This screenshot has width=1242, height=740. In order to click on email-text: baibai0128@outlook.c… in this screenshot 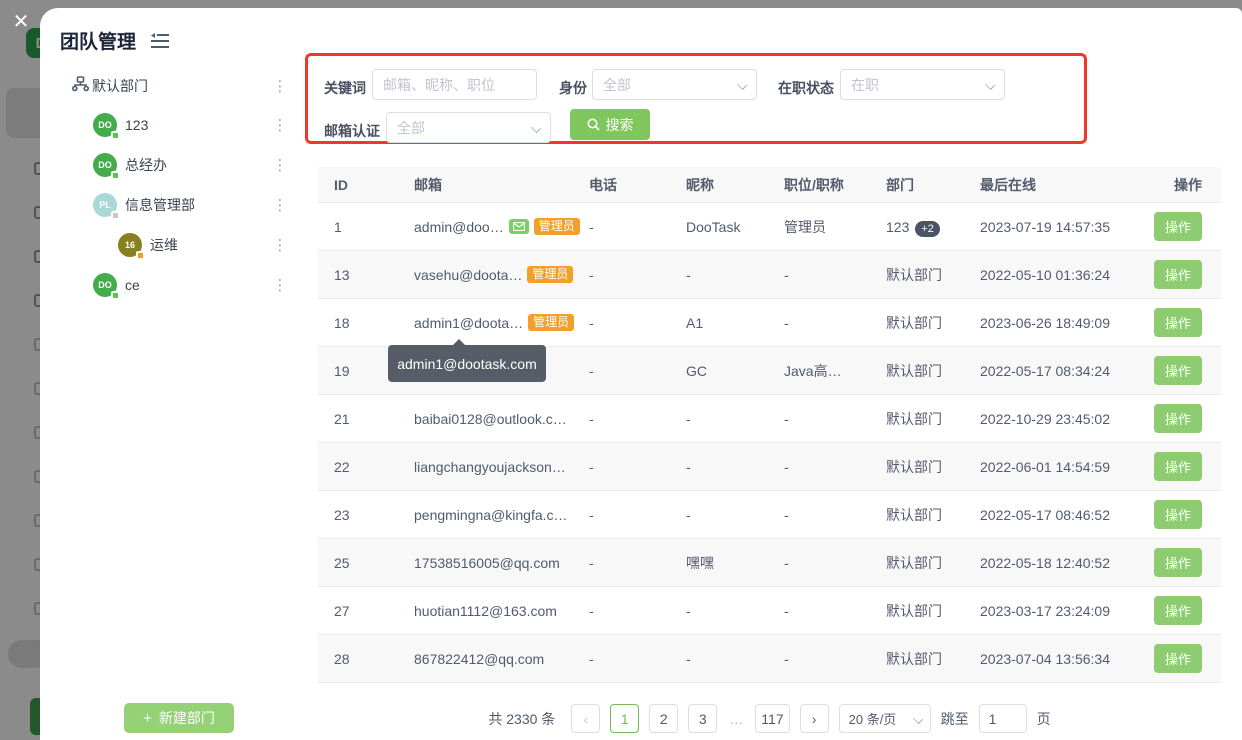, I will do `click(490, 418)`.